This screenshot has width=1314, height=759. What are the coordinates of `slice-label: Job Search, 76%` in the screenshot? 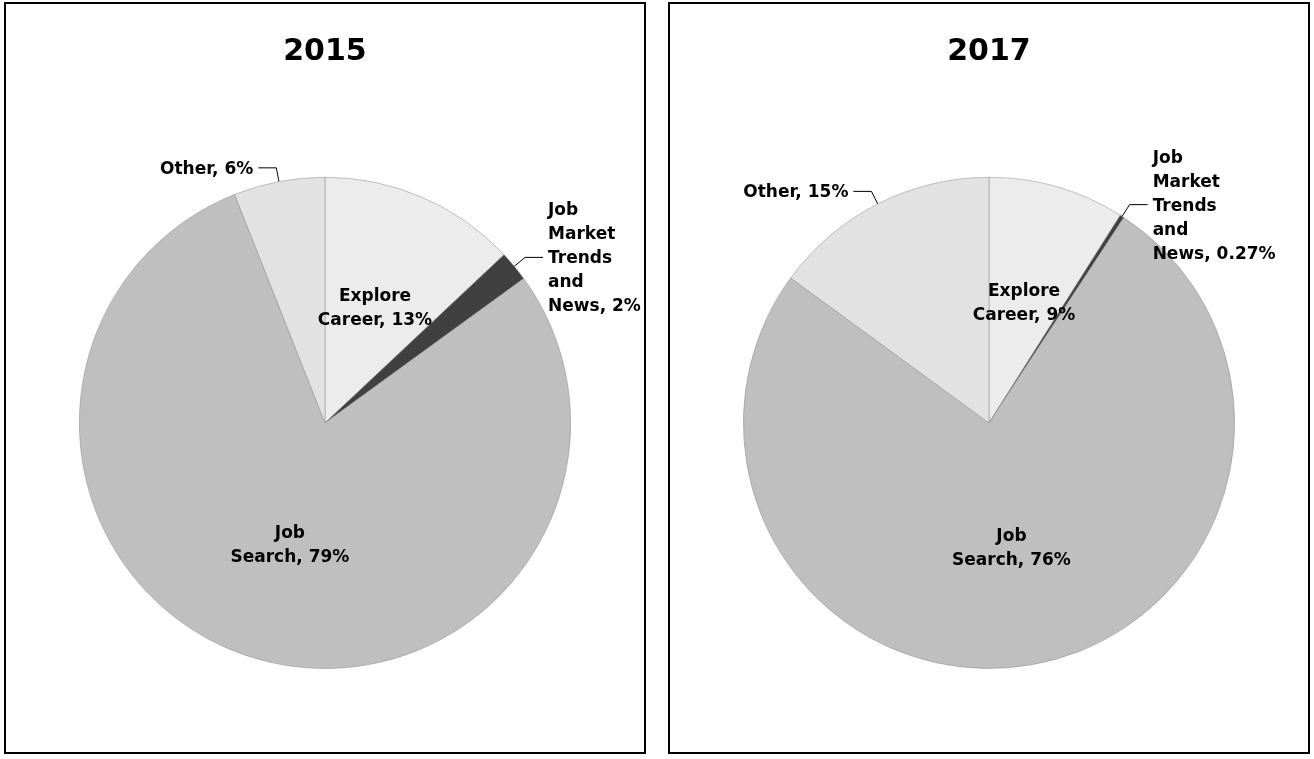 It's located at (1011, 546).